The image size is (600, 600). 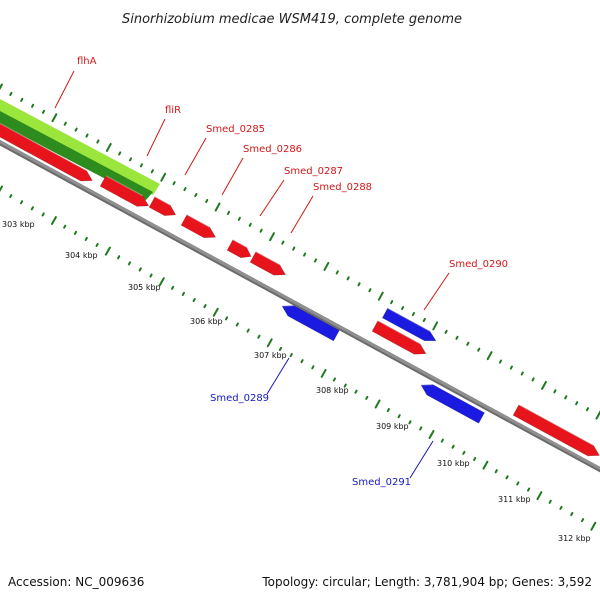 What do you see at coordinates (267, 258) in the screenshot?
I see `gene-smed-0288-highlight` at bounding box center [267, 258].